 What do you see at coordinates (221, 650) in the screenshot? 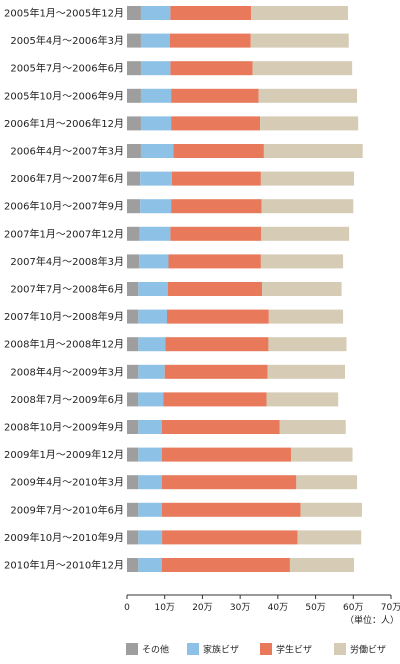
I see `legend-label: 家族ビザ` at bounding box center [221, 650].